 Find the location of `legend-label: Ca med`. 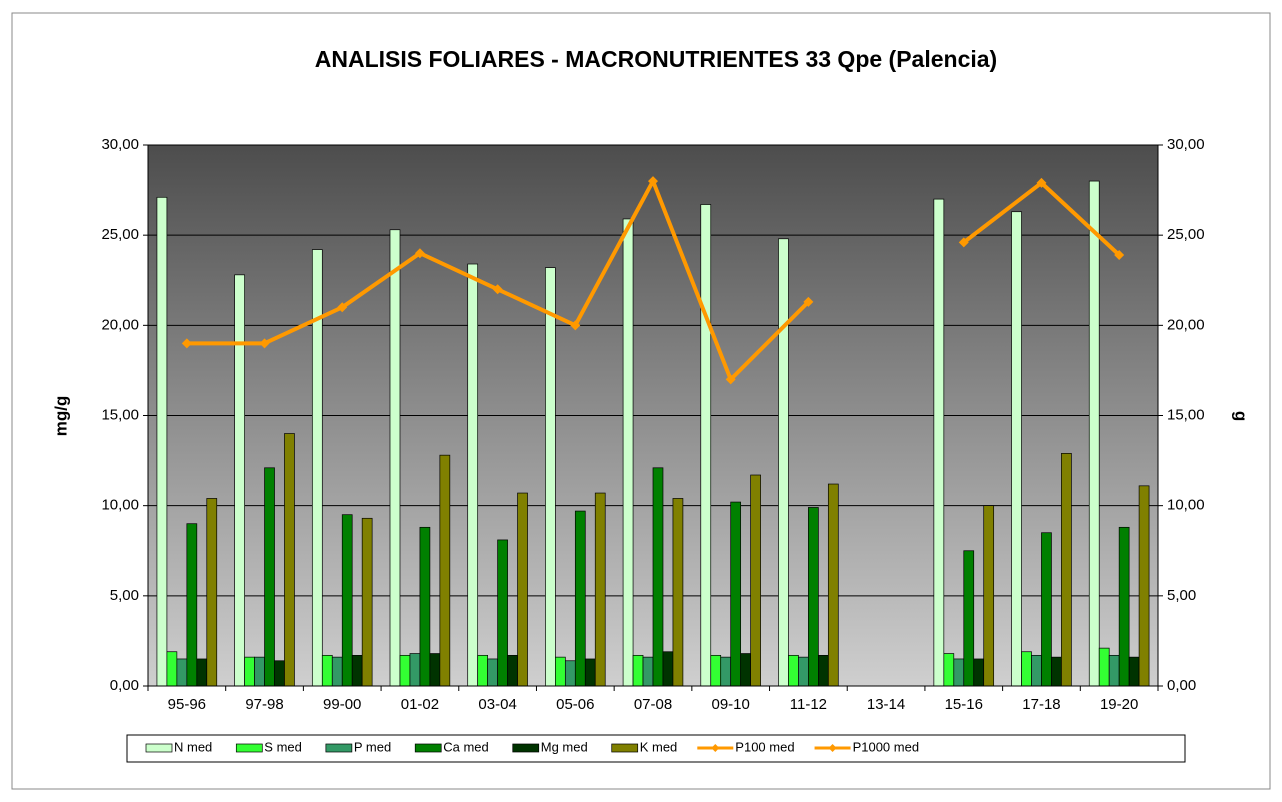

legend-label: Ca med is located at coordinates (466, 746).